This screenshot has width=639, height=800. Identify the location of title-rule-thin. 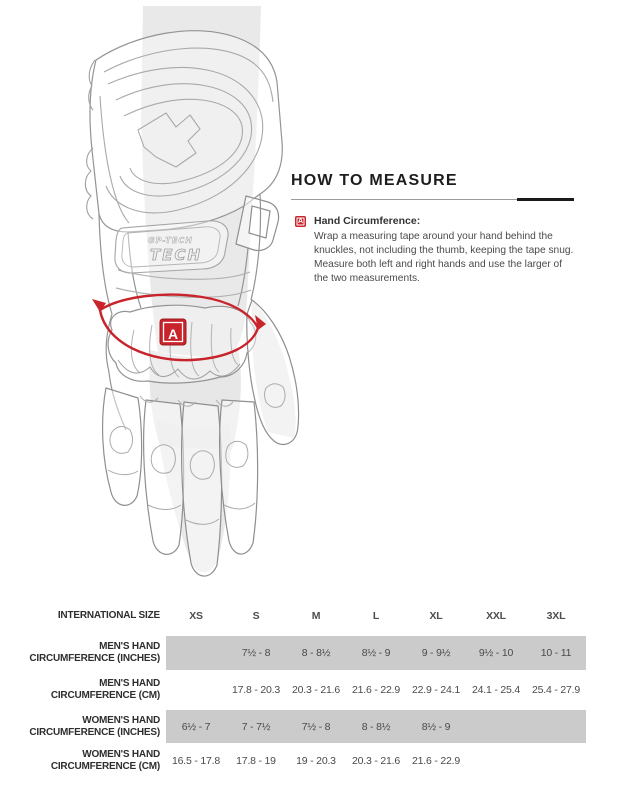
(432, 199).